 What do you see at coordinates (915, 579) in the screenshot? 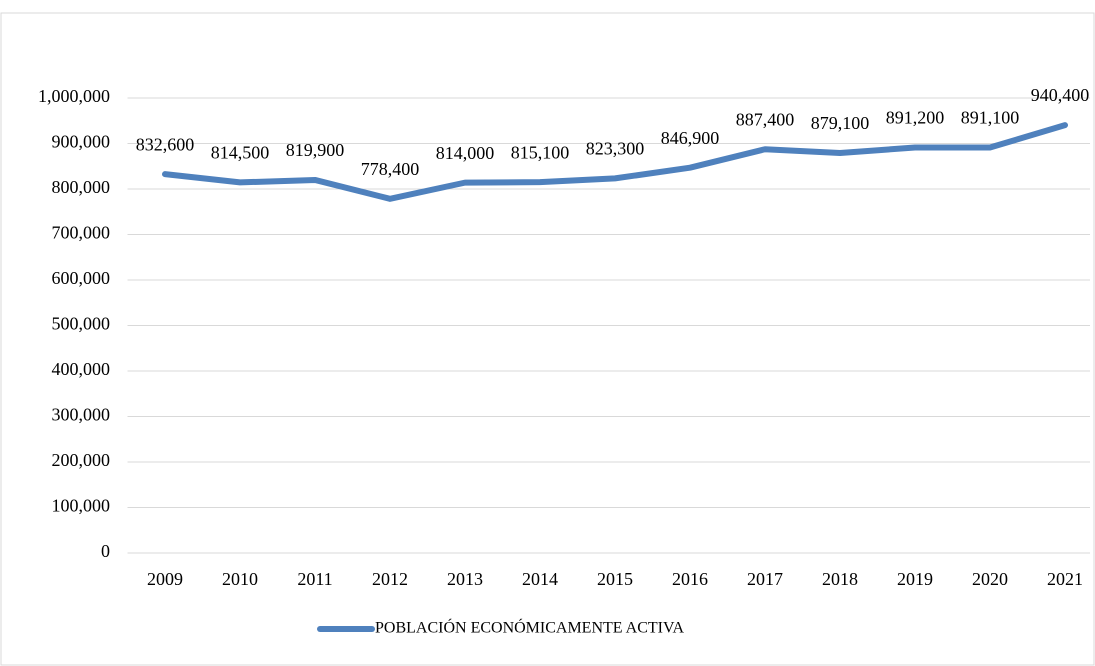
I see `x-tick-label: 2019` at bounding box center [915, 579].